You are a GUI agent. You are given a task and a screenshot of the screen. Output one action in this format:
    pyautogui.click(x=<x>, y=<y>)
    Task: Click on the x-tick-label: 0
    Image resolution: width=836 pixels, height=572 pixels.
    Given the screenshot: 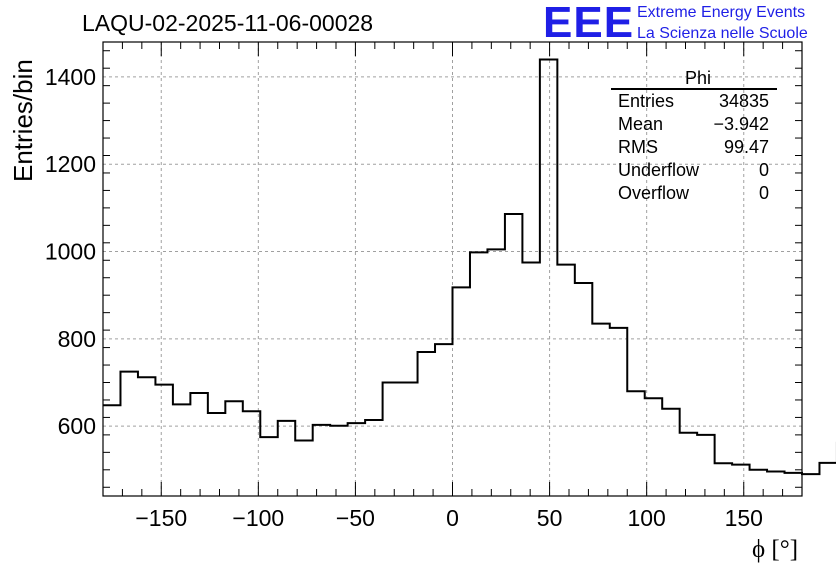 What is the action you would take?
    pyautogui.click(x=452, y=518)
    